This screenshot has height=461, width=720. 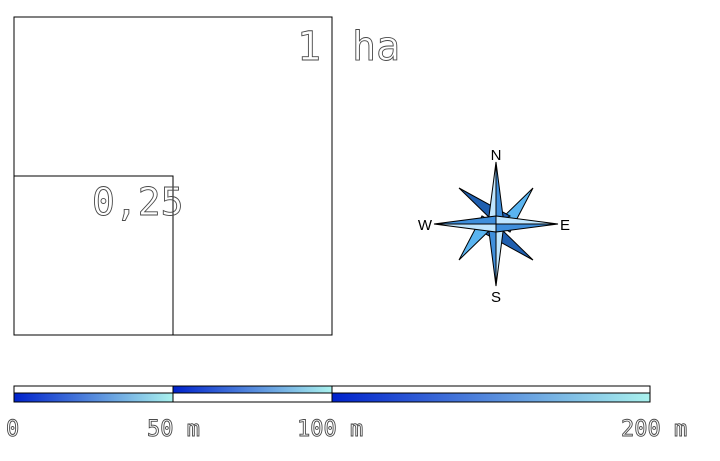 What do you see at coordinates (491, 389) in the screenshot?
I see `scale-segment-100-200-top` at bounding box center [491, 389].